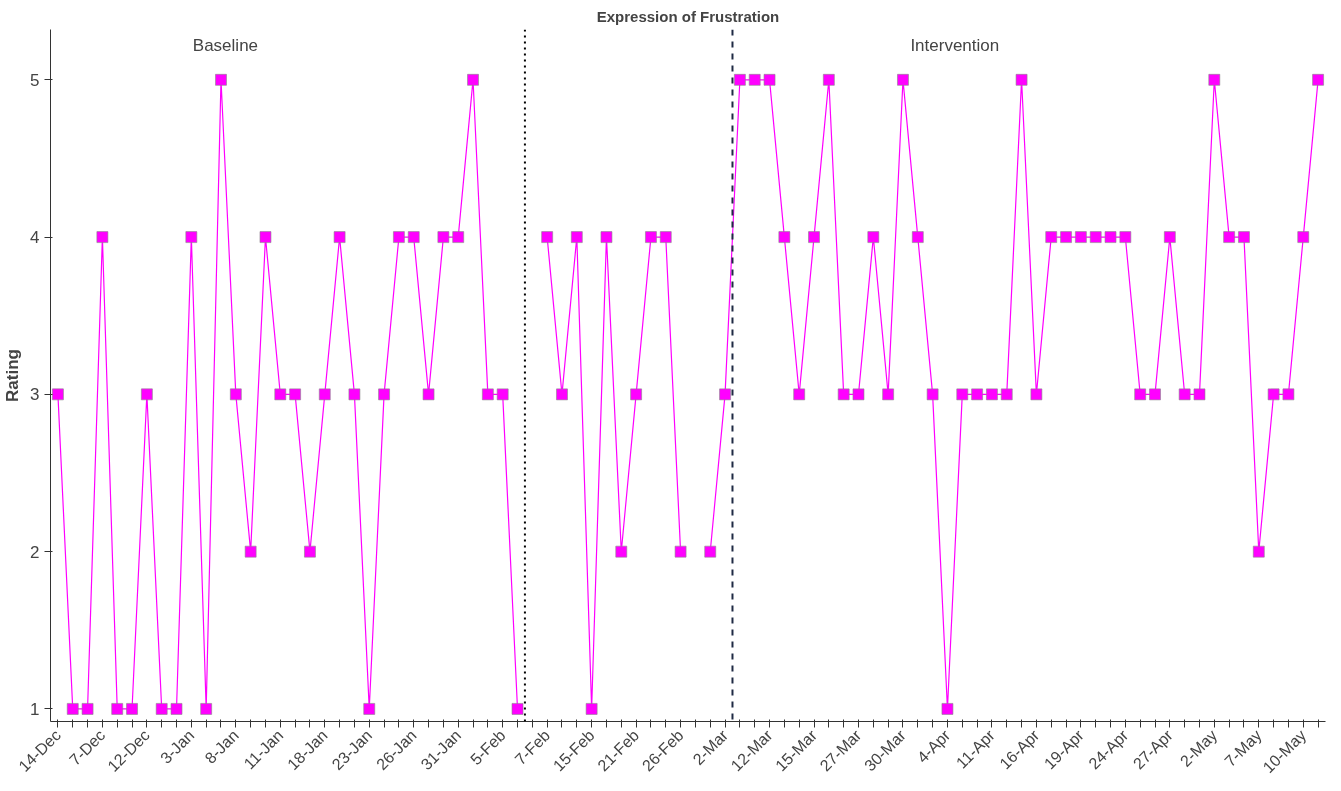 The width and height of the screenshot is (1341, 791). I want to click on chart-title: Expression of Frustration, so click(688, 16).